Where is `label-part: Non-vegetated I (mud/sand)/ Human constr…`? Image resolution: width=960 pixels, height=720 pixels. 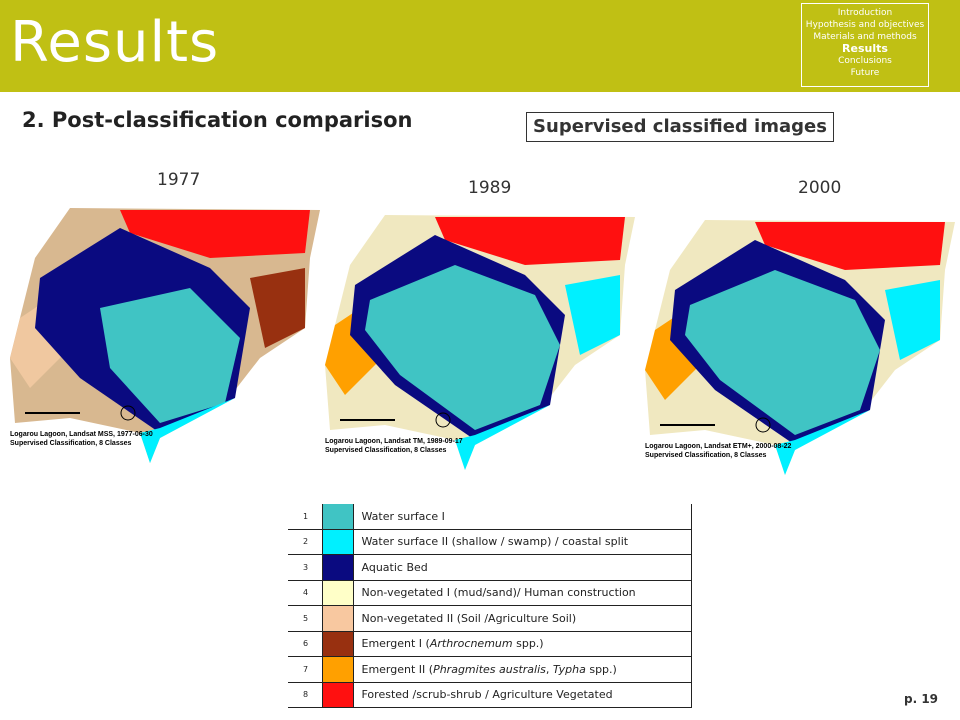
label-part: Non-vegetated I (mud/sand)/ Human constr… is located at coordinates (498, 593).